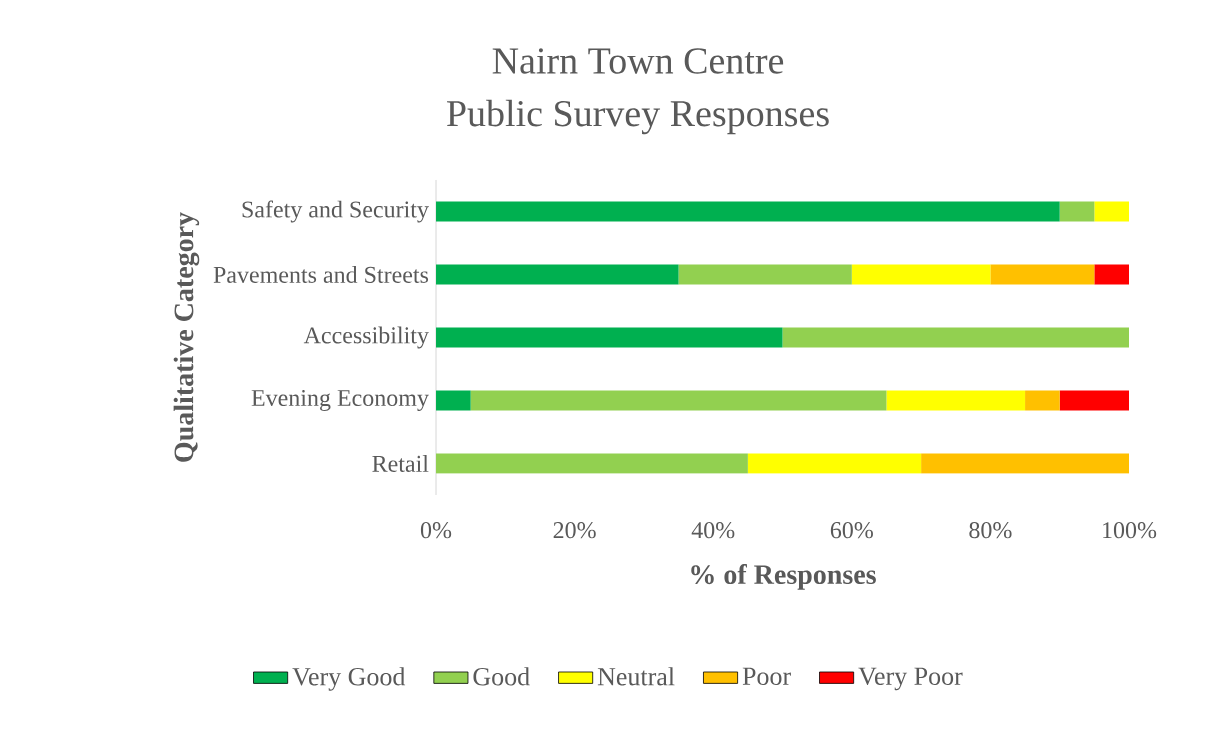 Image resolution: width=1208 pixels, height=731 pixels. What do you see at coordinates (340, 400) in the screenshot?
I see `y-tick-label: Evening Economy` at bounding box center [340, 400].